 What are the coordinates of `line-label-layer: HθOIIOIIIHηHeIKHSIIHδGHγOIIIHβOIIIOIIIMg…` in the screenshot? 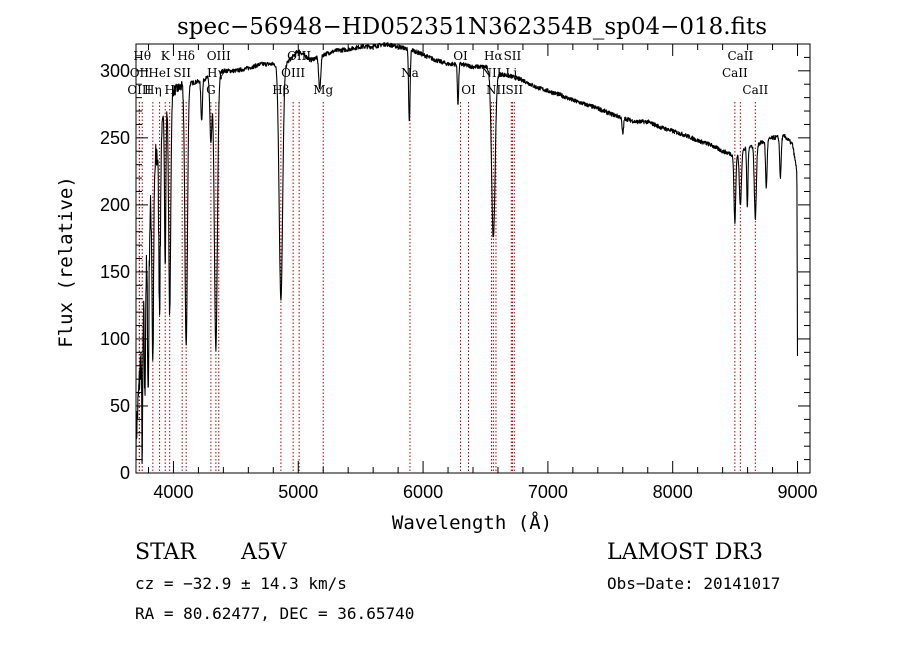 It's located at (447, 73).